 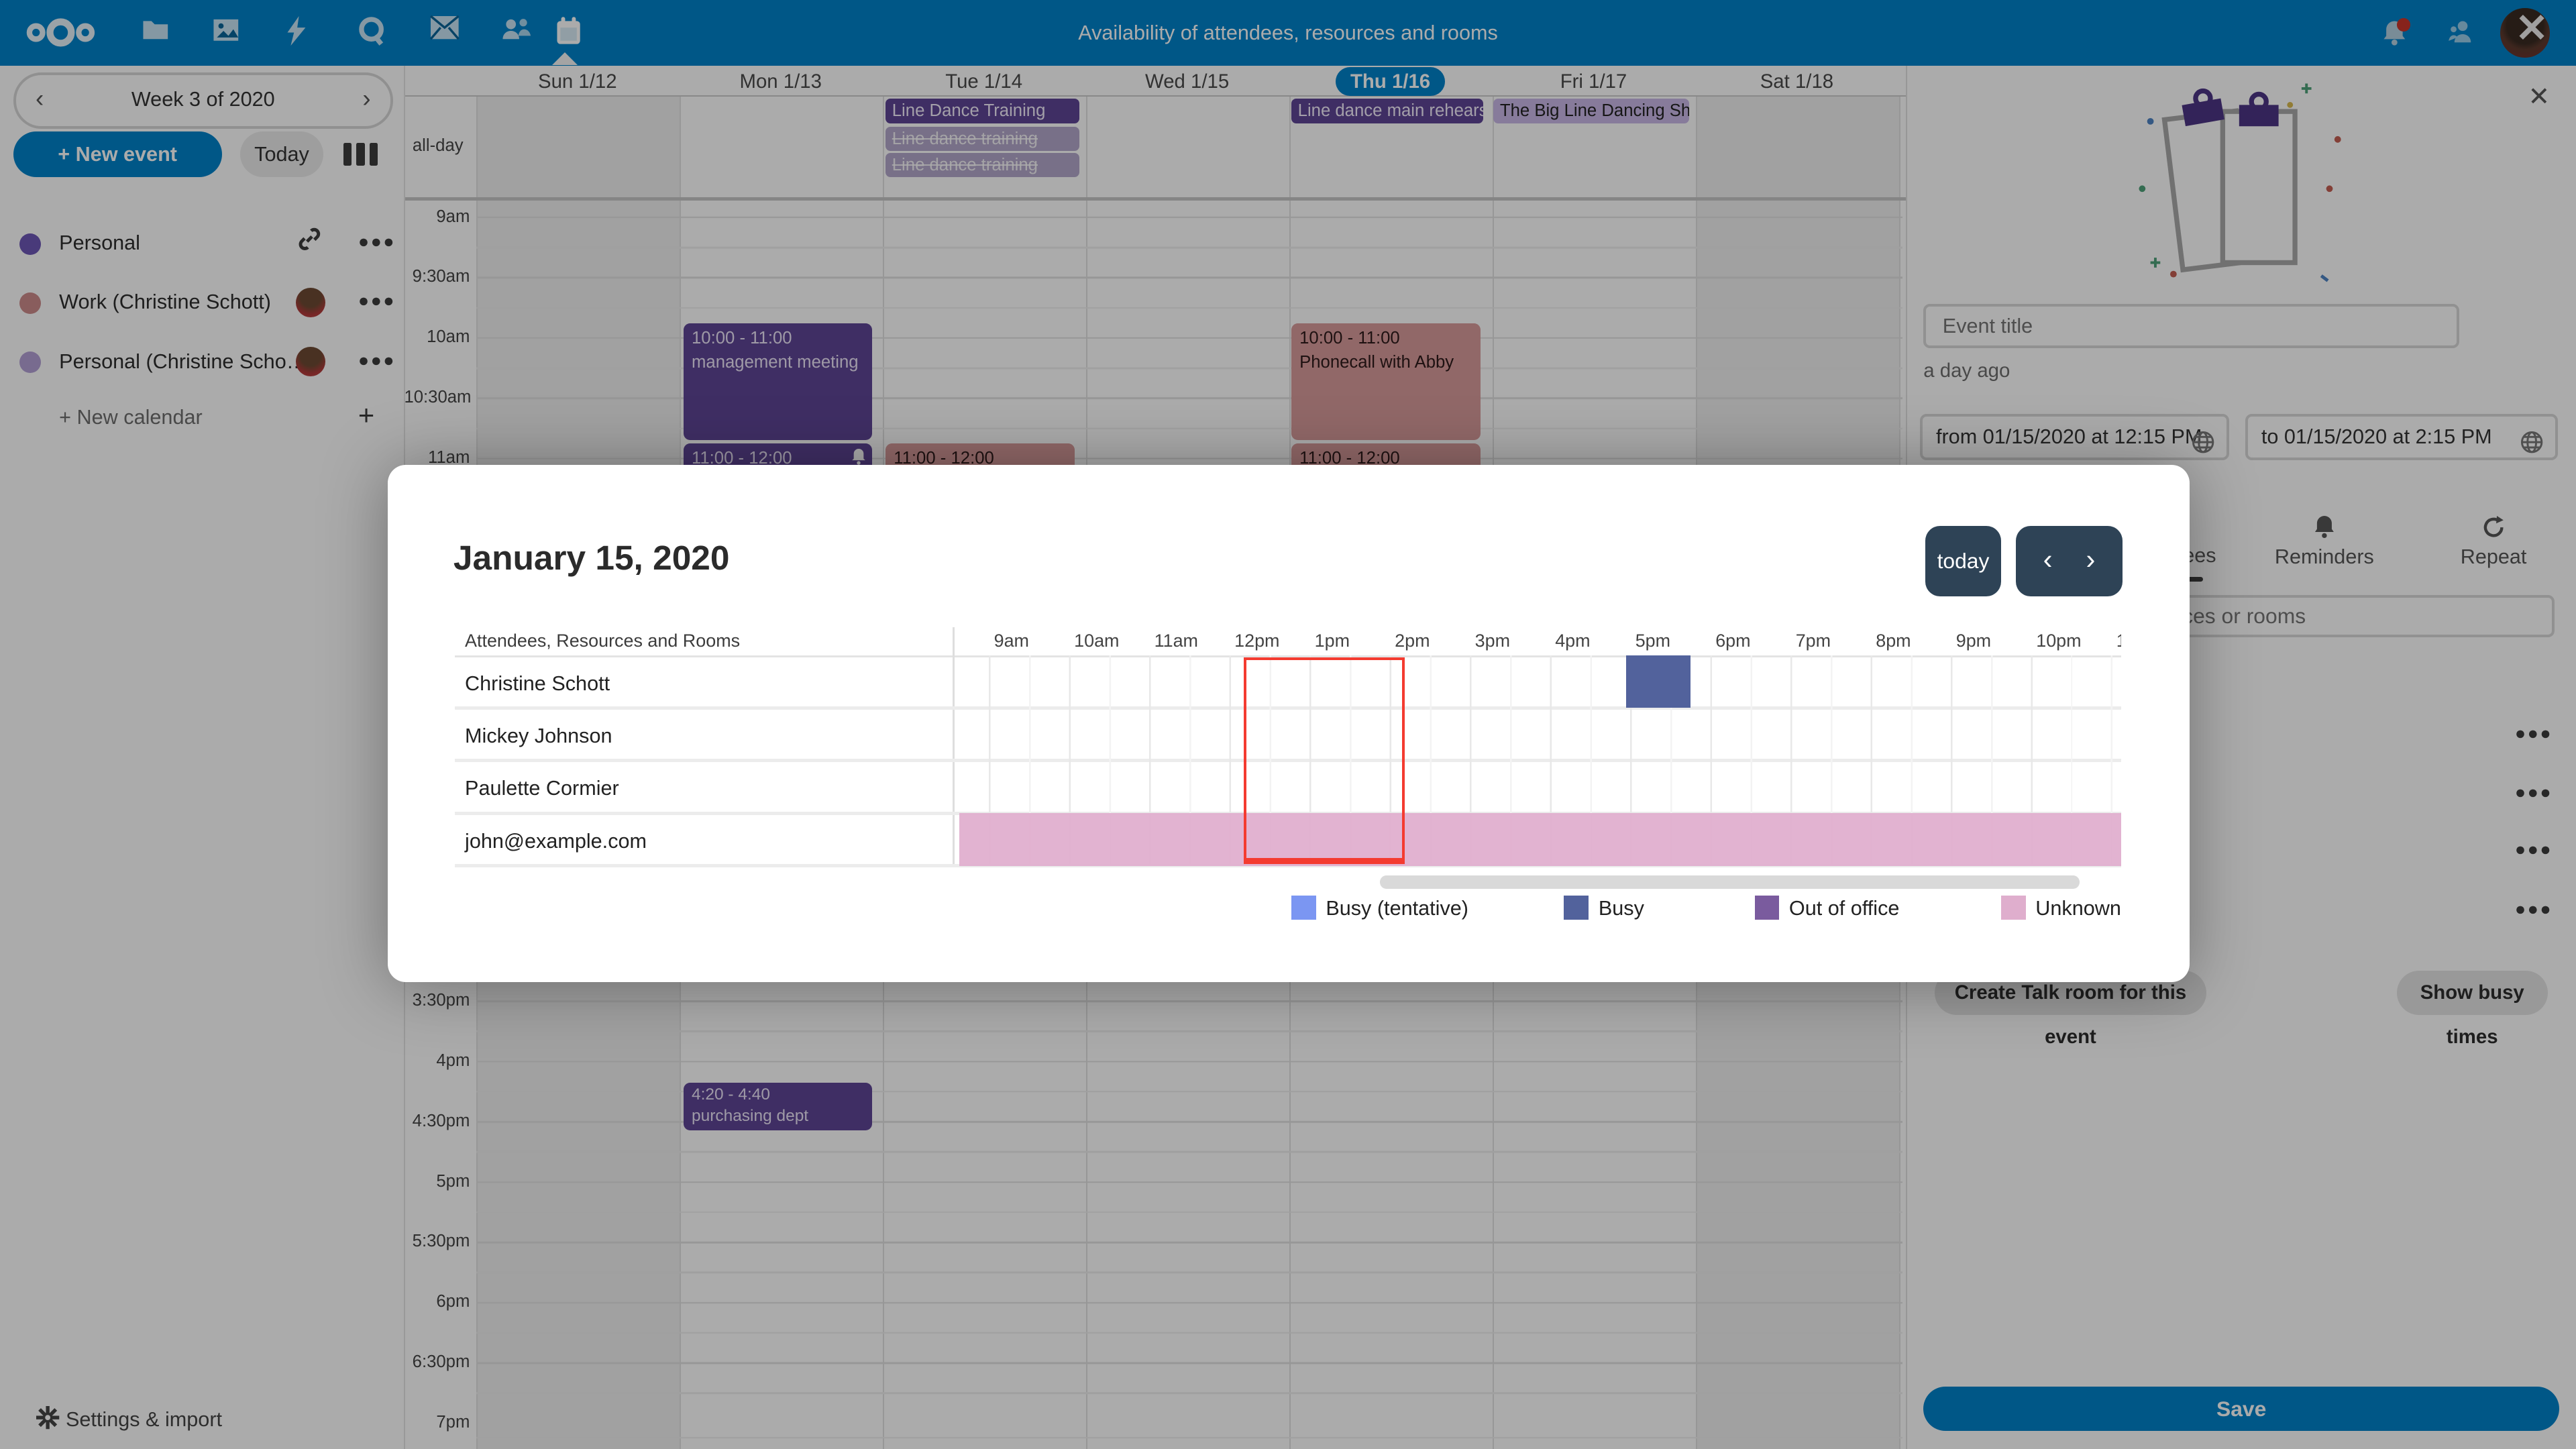 What do you see at coordinates (538, 735) in the screenshot?
I see `attendee-row-name: Mickey Johnson` at bounding box center [538, 735].